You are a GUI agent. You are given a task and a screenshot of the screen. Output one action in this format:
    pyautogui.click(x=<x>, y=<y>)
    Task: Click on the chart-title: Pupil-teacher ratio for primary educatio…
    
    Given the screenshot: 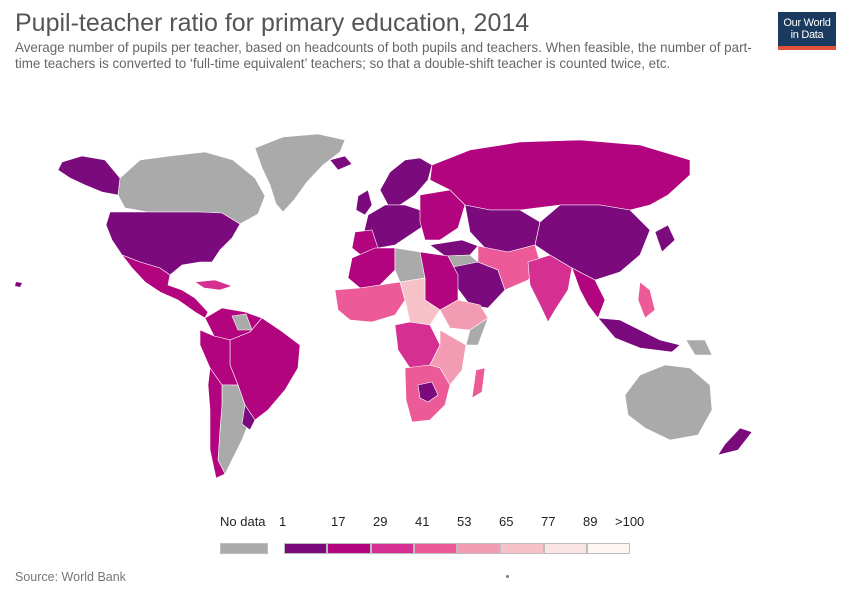 What is the action you would take?
    pyautogui.click(x=272, y=23)
    